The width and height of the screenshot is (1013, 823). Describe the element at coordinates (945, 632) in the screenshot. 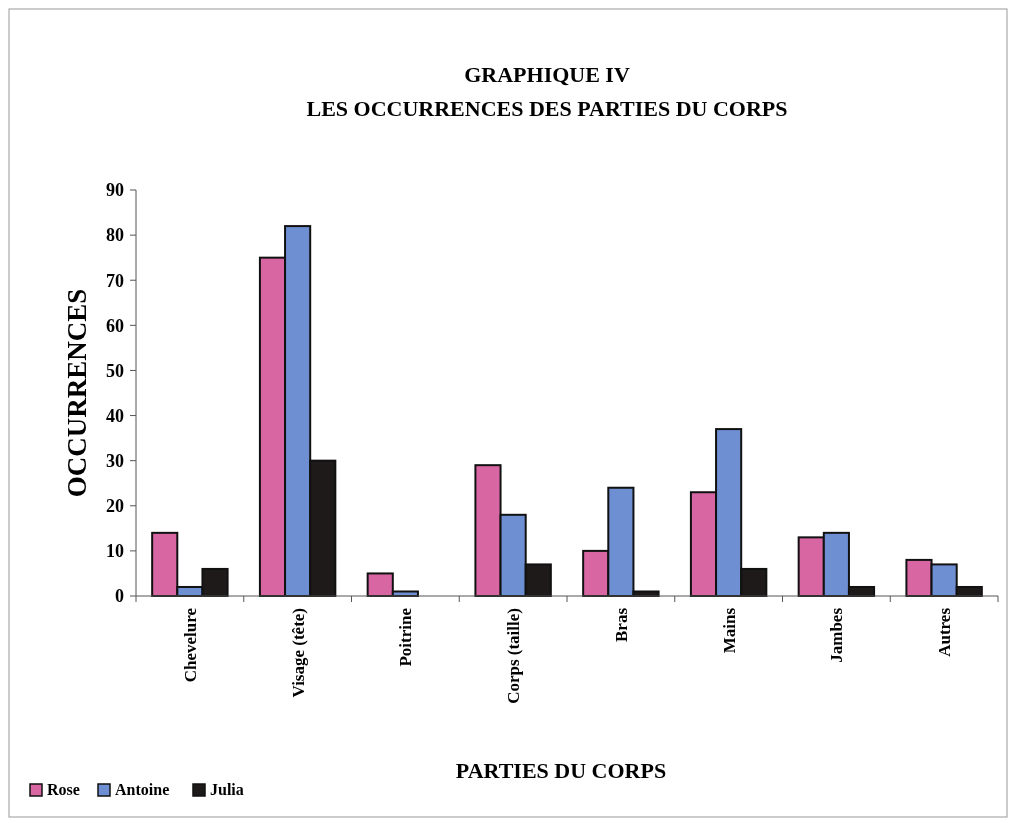

I see `x-tick-label: Autres` at that location.